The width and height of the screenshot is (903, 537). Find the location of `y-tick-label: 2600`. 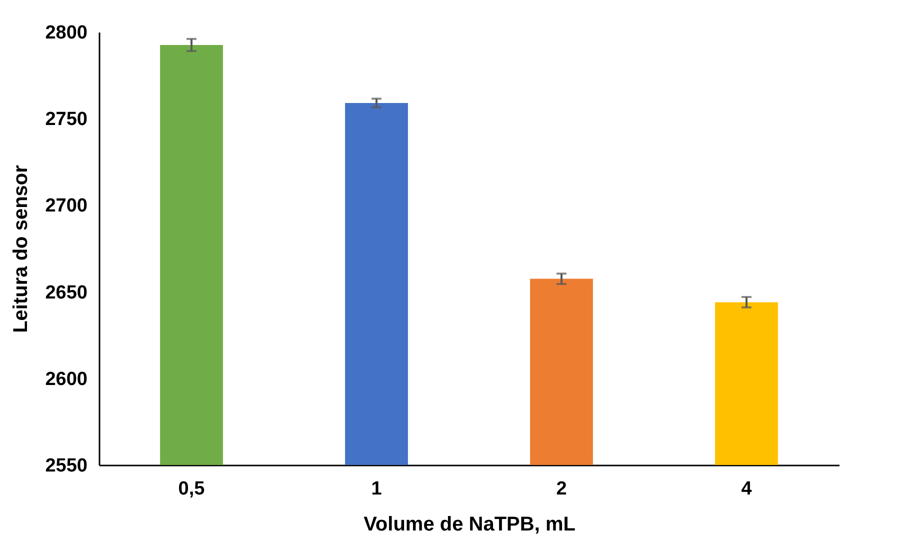

y-tick-label: 2600 is located at coordinates (66, 379).